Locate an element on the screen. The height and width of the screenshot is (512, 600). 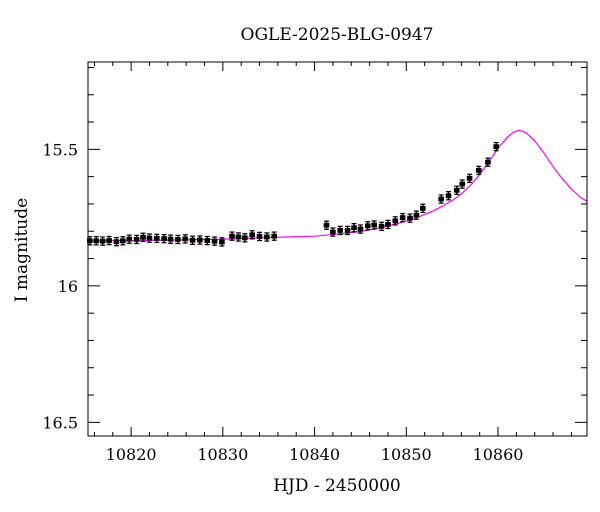
x-tick-label: 10850 is located at coordinates (406, 454).